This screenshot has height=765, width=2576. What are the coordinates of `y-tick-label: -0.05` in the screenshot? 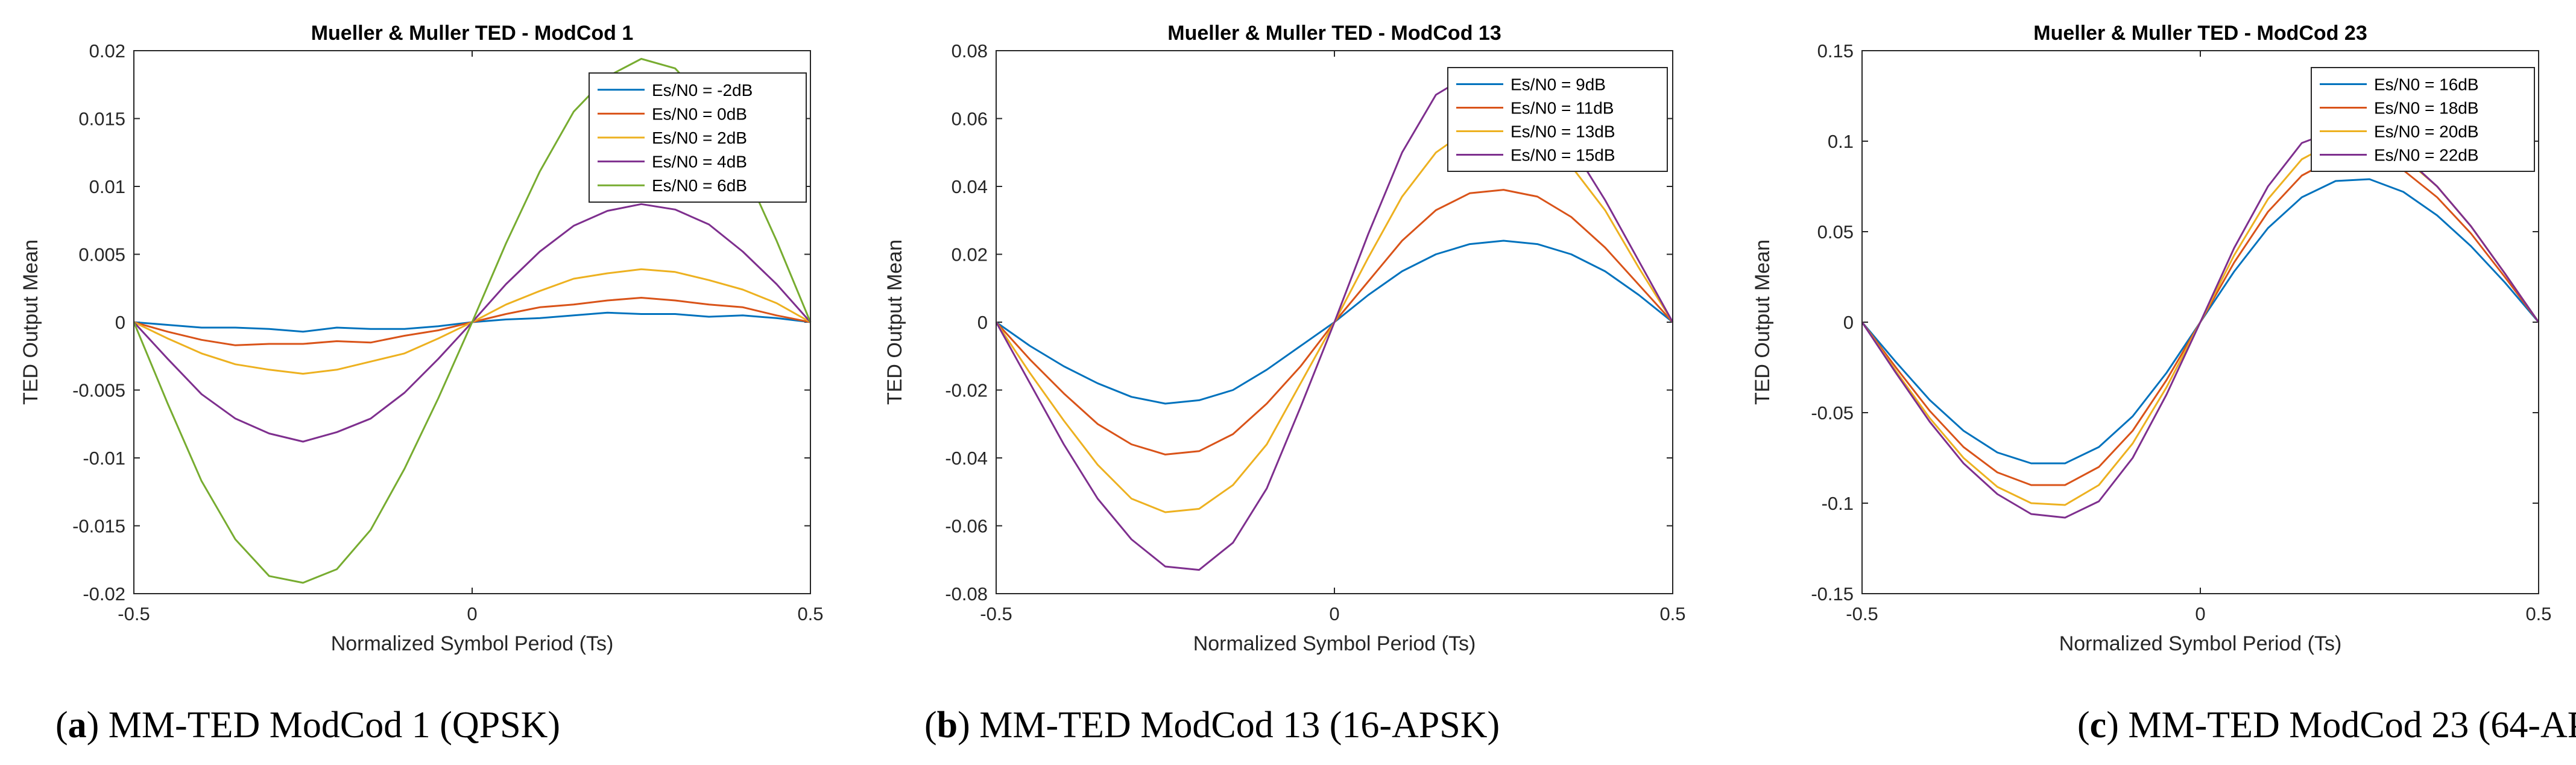 It's located at (1832, 413).